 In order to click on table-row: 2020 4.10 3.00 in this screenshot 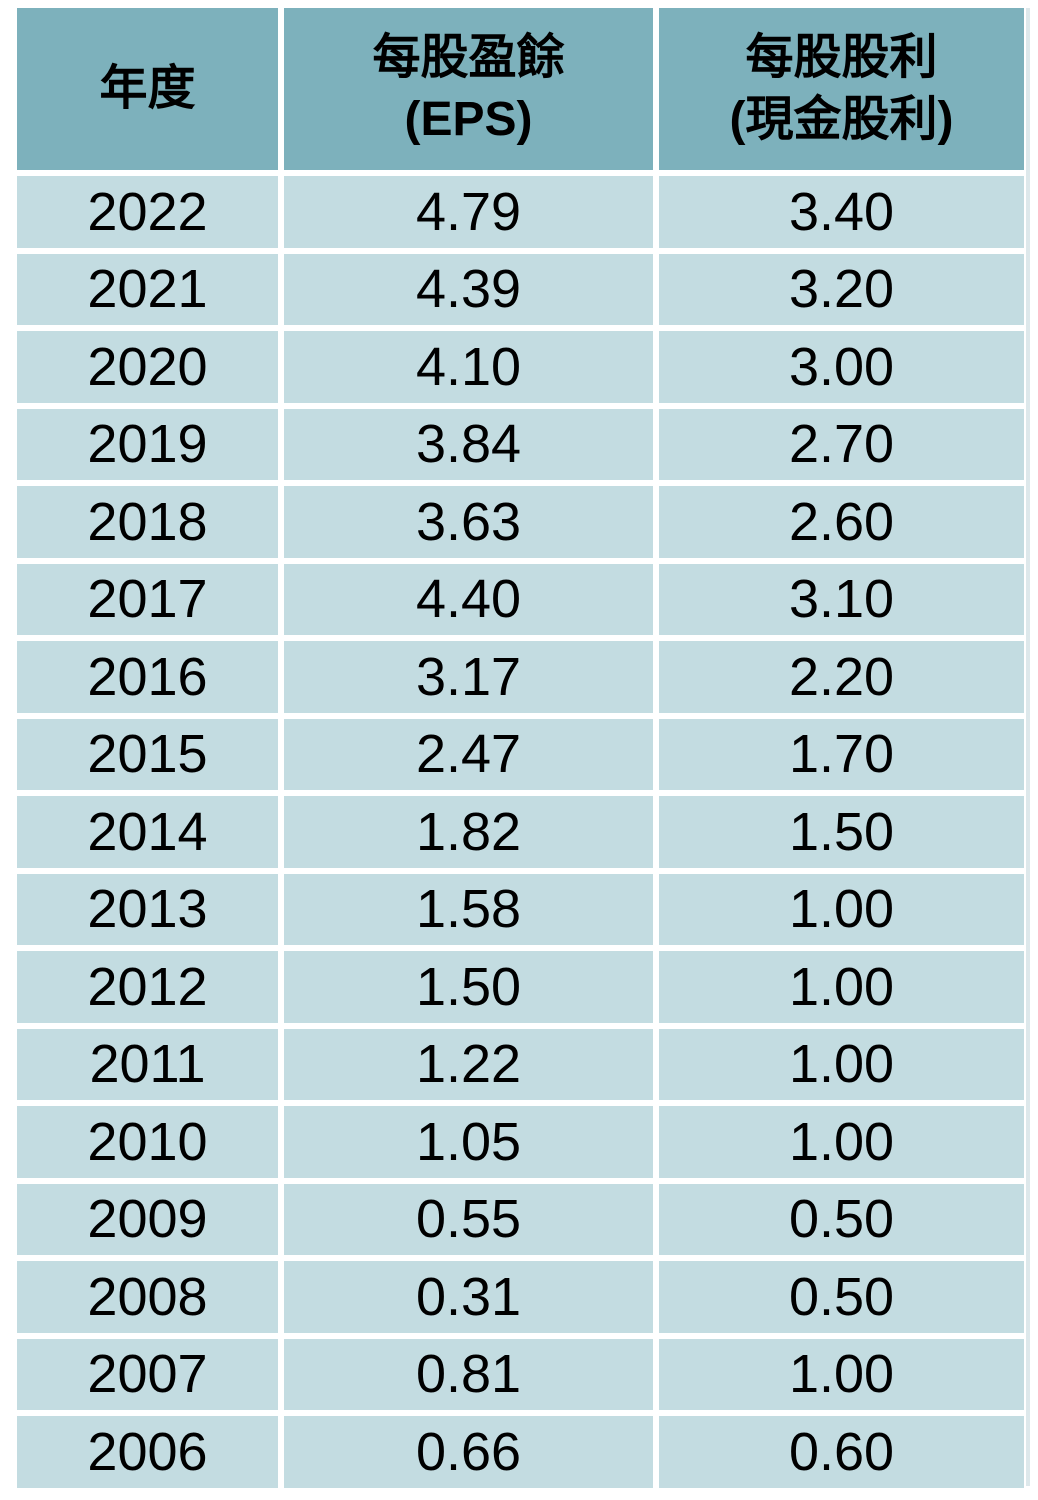, I will do `click(520, 367)`.